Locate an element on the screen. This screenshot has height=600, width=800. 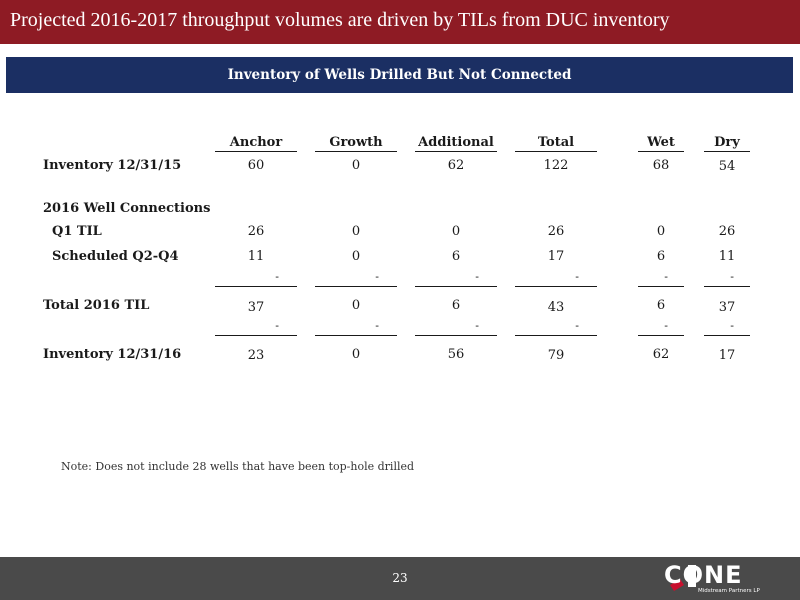
col-header-wet: Wet is located at coordinates (661, 142).